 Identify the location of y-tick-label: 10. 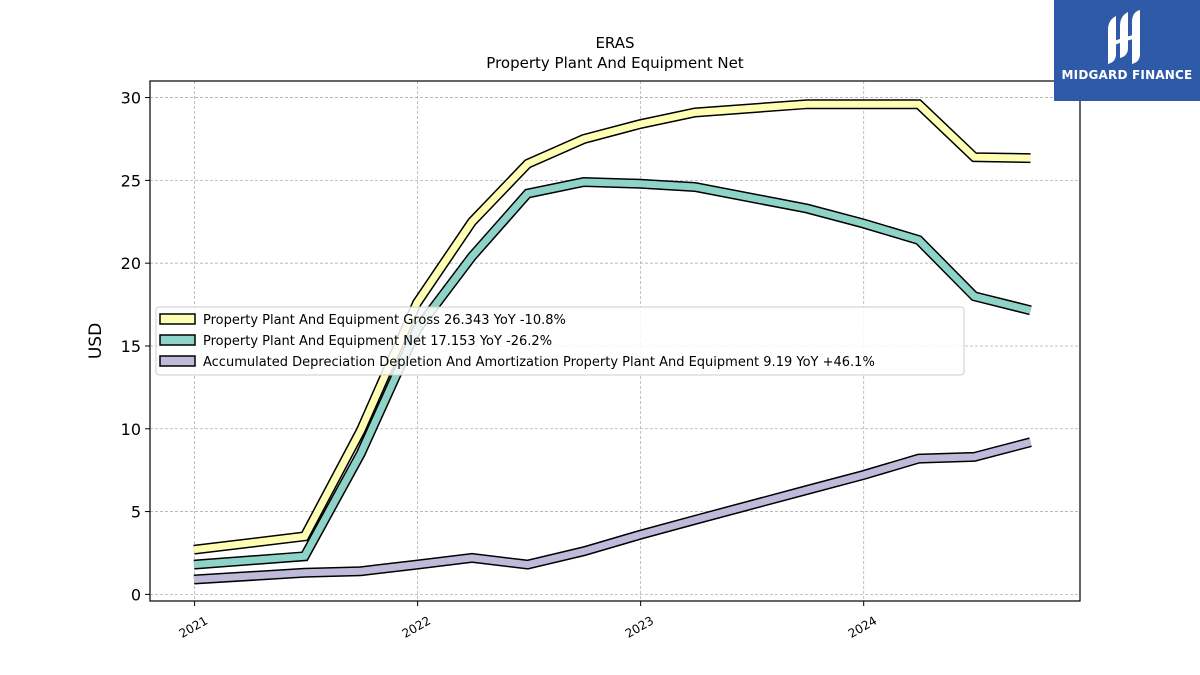
(131, 429).